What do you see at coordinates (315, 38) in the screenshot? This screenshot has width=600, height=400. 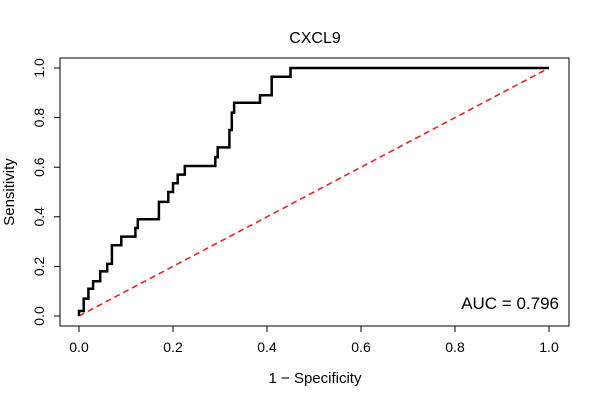 I see `chart-title: CXCL9` at bounding box center [315, 38].